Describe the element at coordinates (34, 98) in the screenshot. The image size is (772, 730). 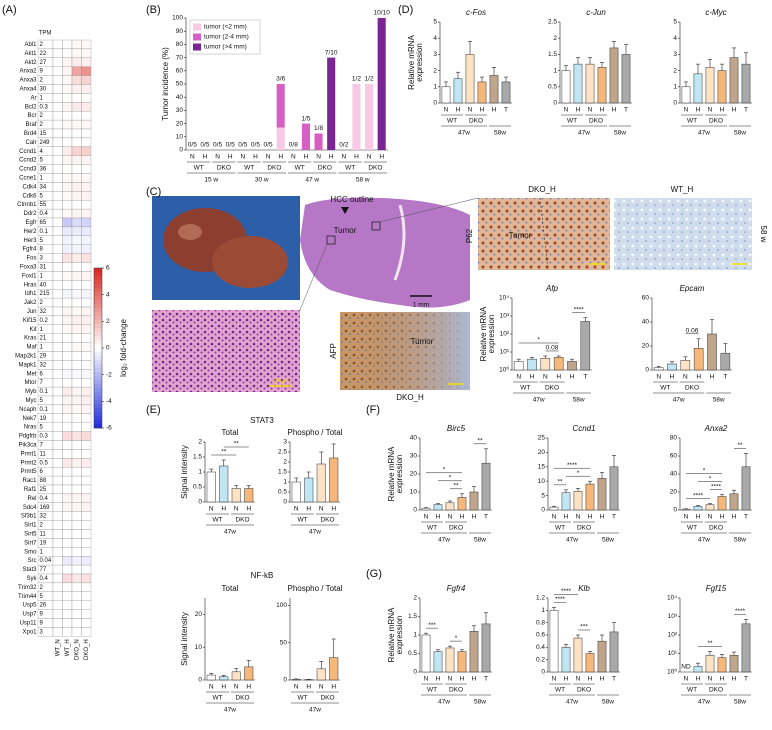
I see `gene-label: Ar` at that location.